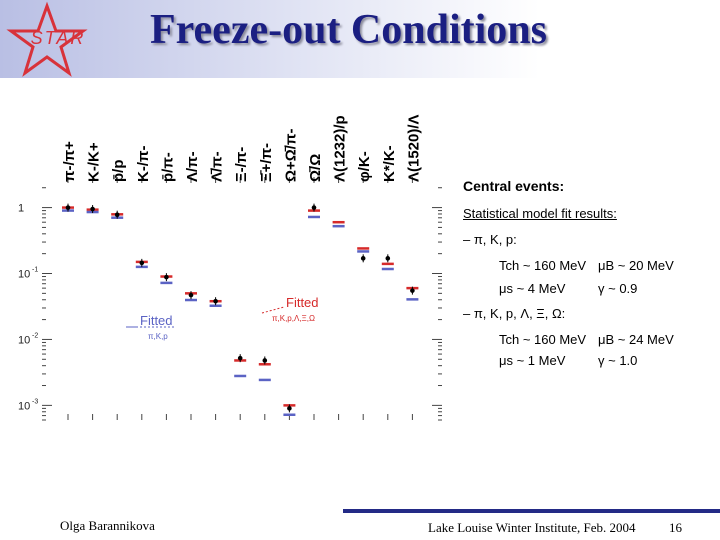  Describe the element at coordinates (349, 30) in the screenshot. I see `slide-title: Freeze-out Conditions` at that location.